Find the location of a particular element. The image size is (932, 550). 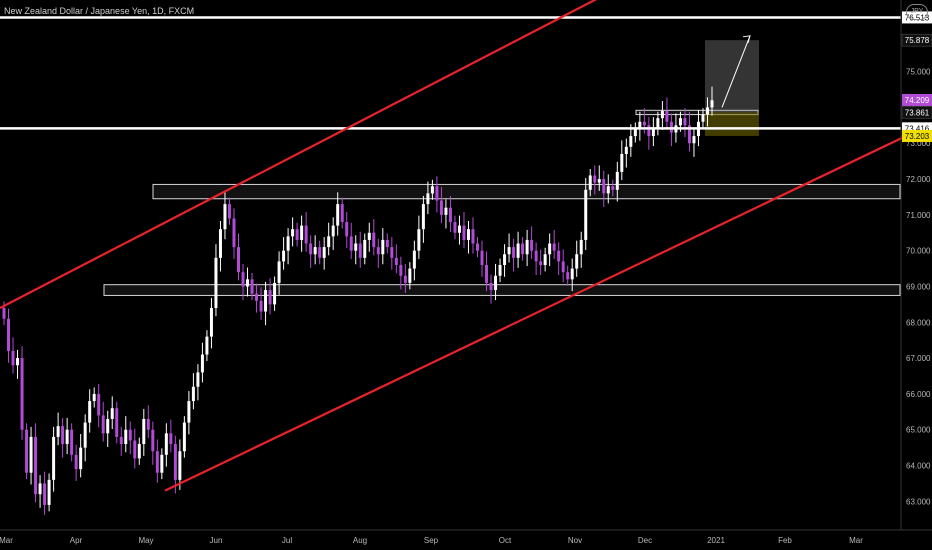

x-tick-label: Mar is located at coordinates (856, 540).